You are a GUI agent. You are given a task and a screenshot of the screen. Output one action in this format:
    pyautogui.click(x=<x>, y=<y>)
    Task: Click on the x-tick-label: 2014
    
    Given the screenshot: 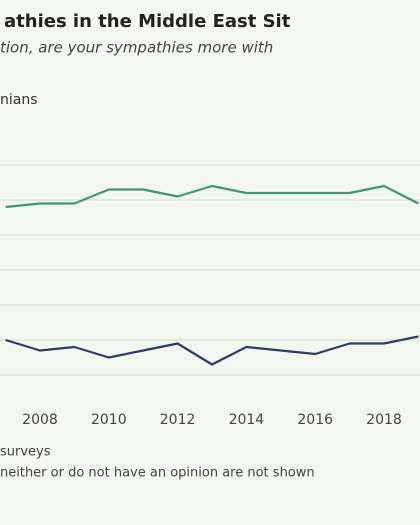 What is the action you would take?
    pyautogui.click(x=247, y=420)
    